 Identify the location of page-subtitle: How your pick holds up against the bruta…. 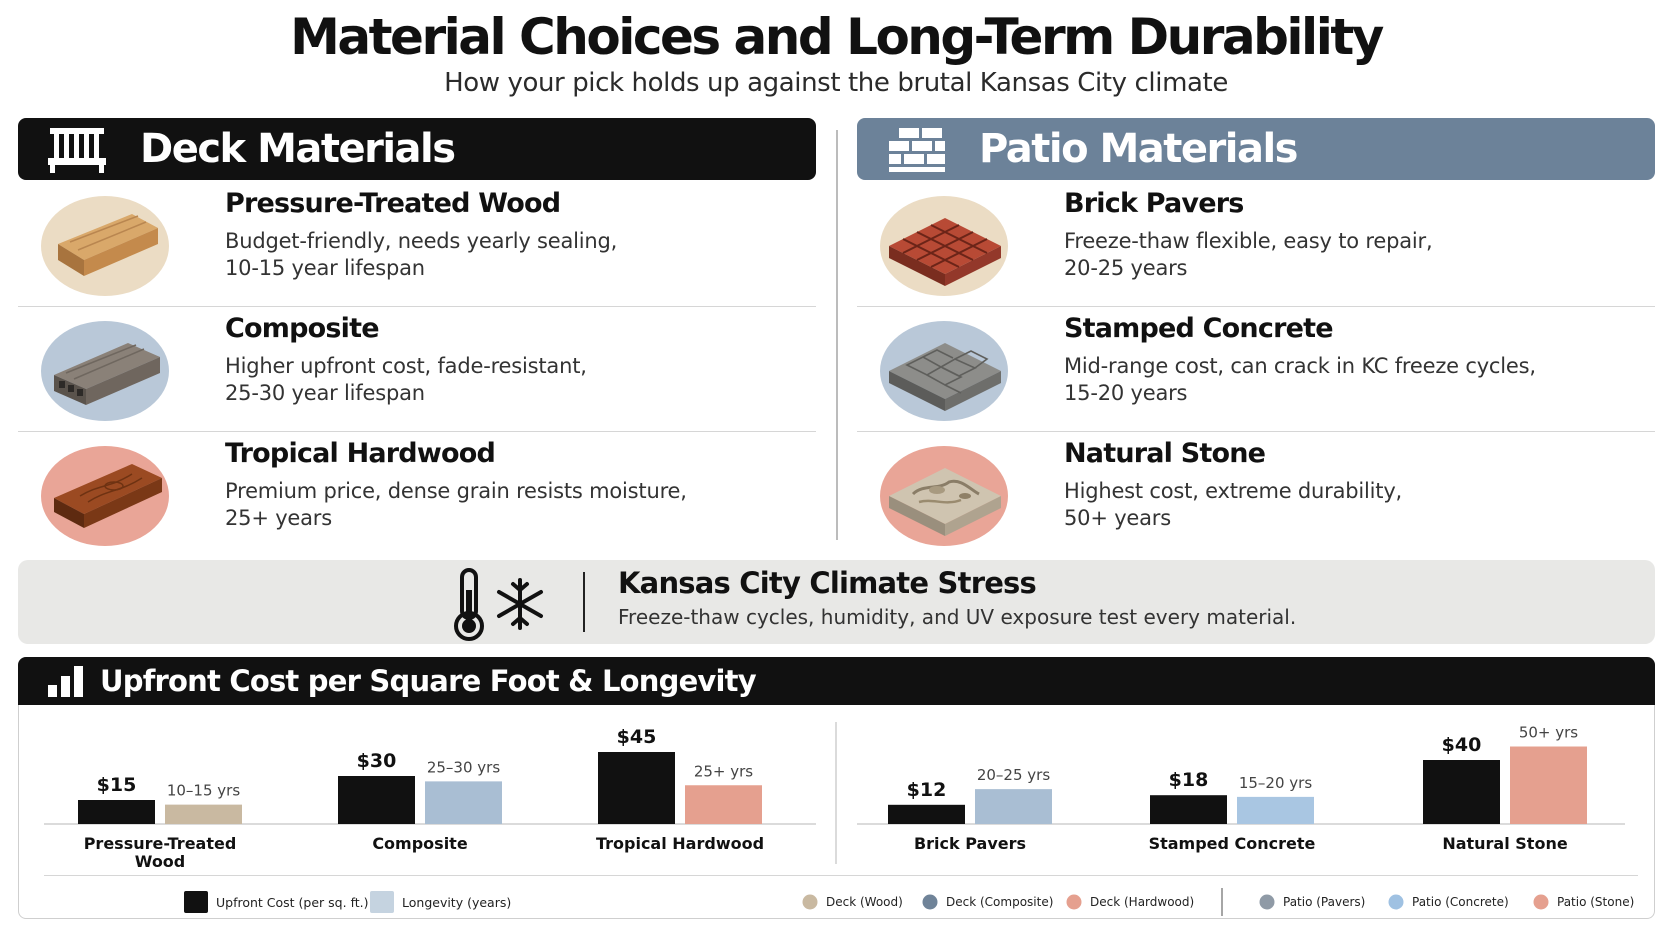
(836, 83).